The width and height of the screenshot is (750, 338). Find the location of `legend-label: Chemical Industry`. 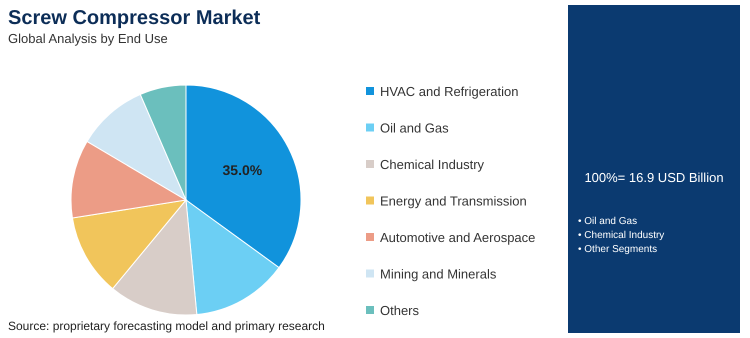

legend-label: Chemical Industry is located at coordinates (432, 164).